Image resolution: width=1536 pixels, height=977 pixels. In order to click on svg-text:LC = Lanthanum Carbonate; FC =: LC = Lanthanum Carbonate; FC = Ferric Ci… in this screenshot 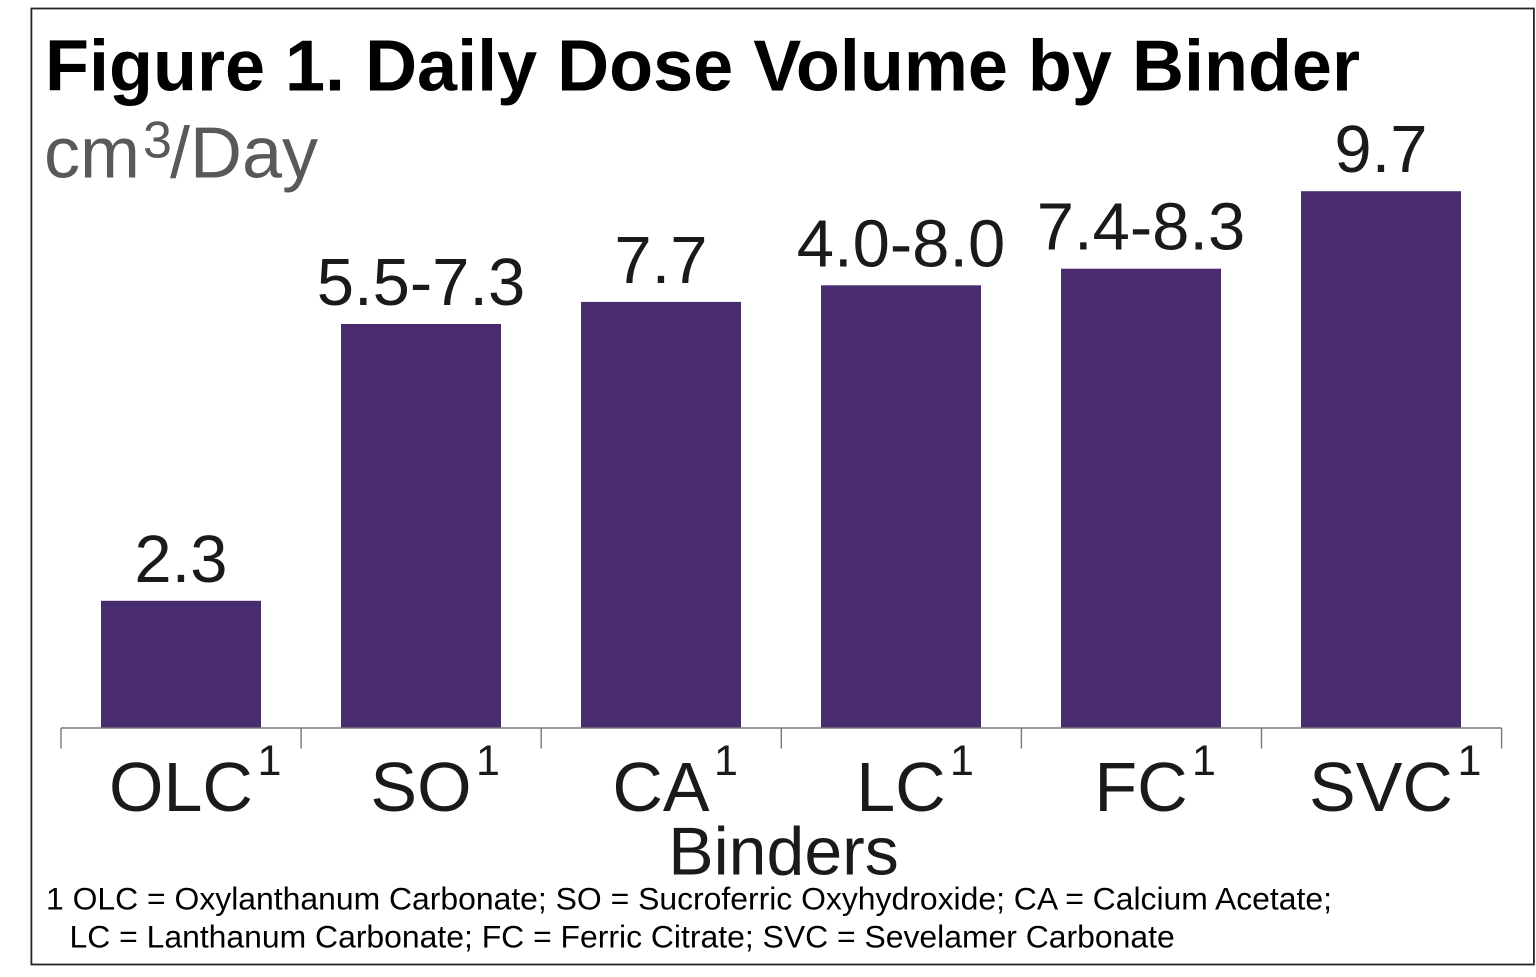, I will do `click(622, 937)`.